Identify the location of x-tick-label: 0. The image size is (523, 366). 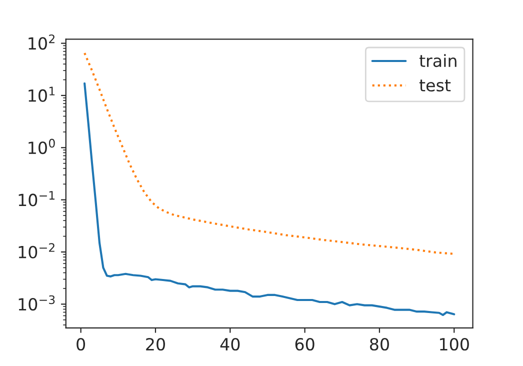
(81, 344).